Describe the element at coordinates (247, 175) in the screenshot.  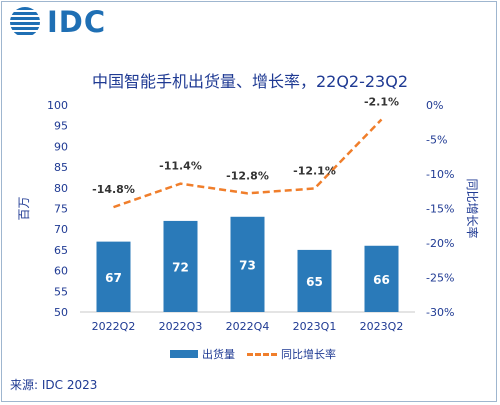
I see `growth-value-label: -12.8%` at that location.